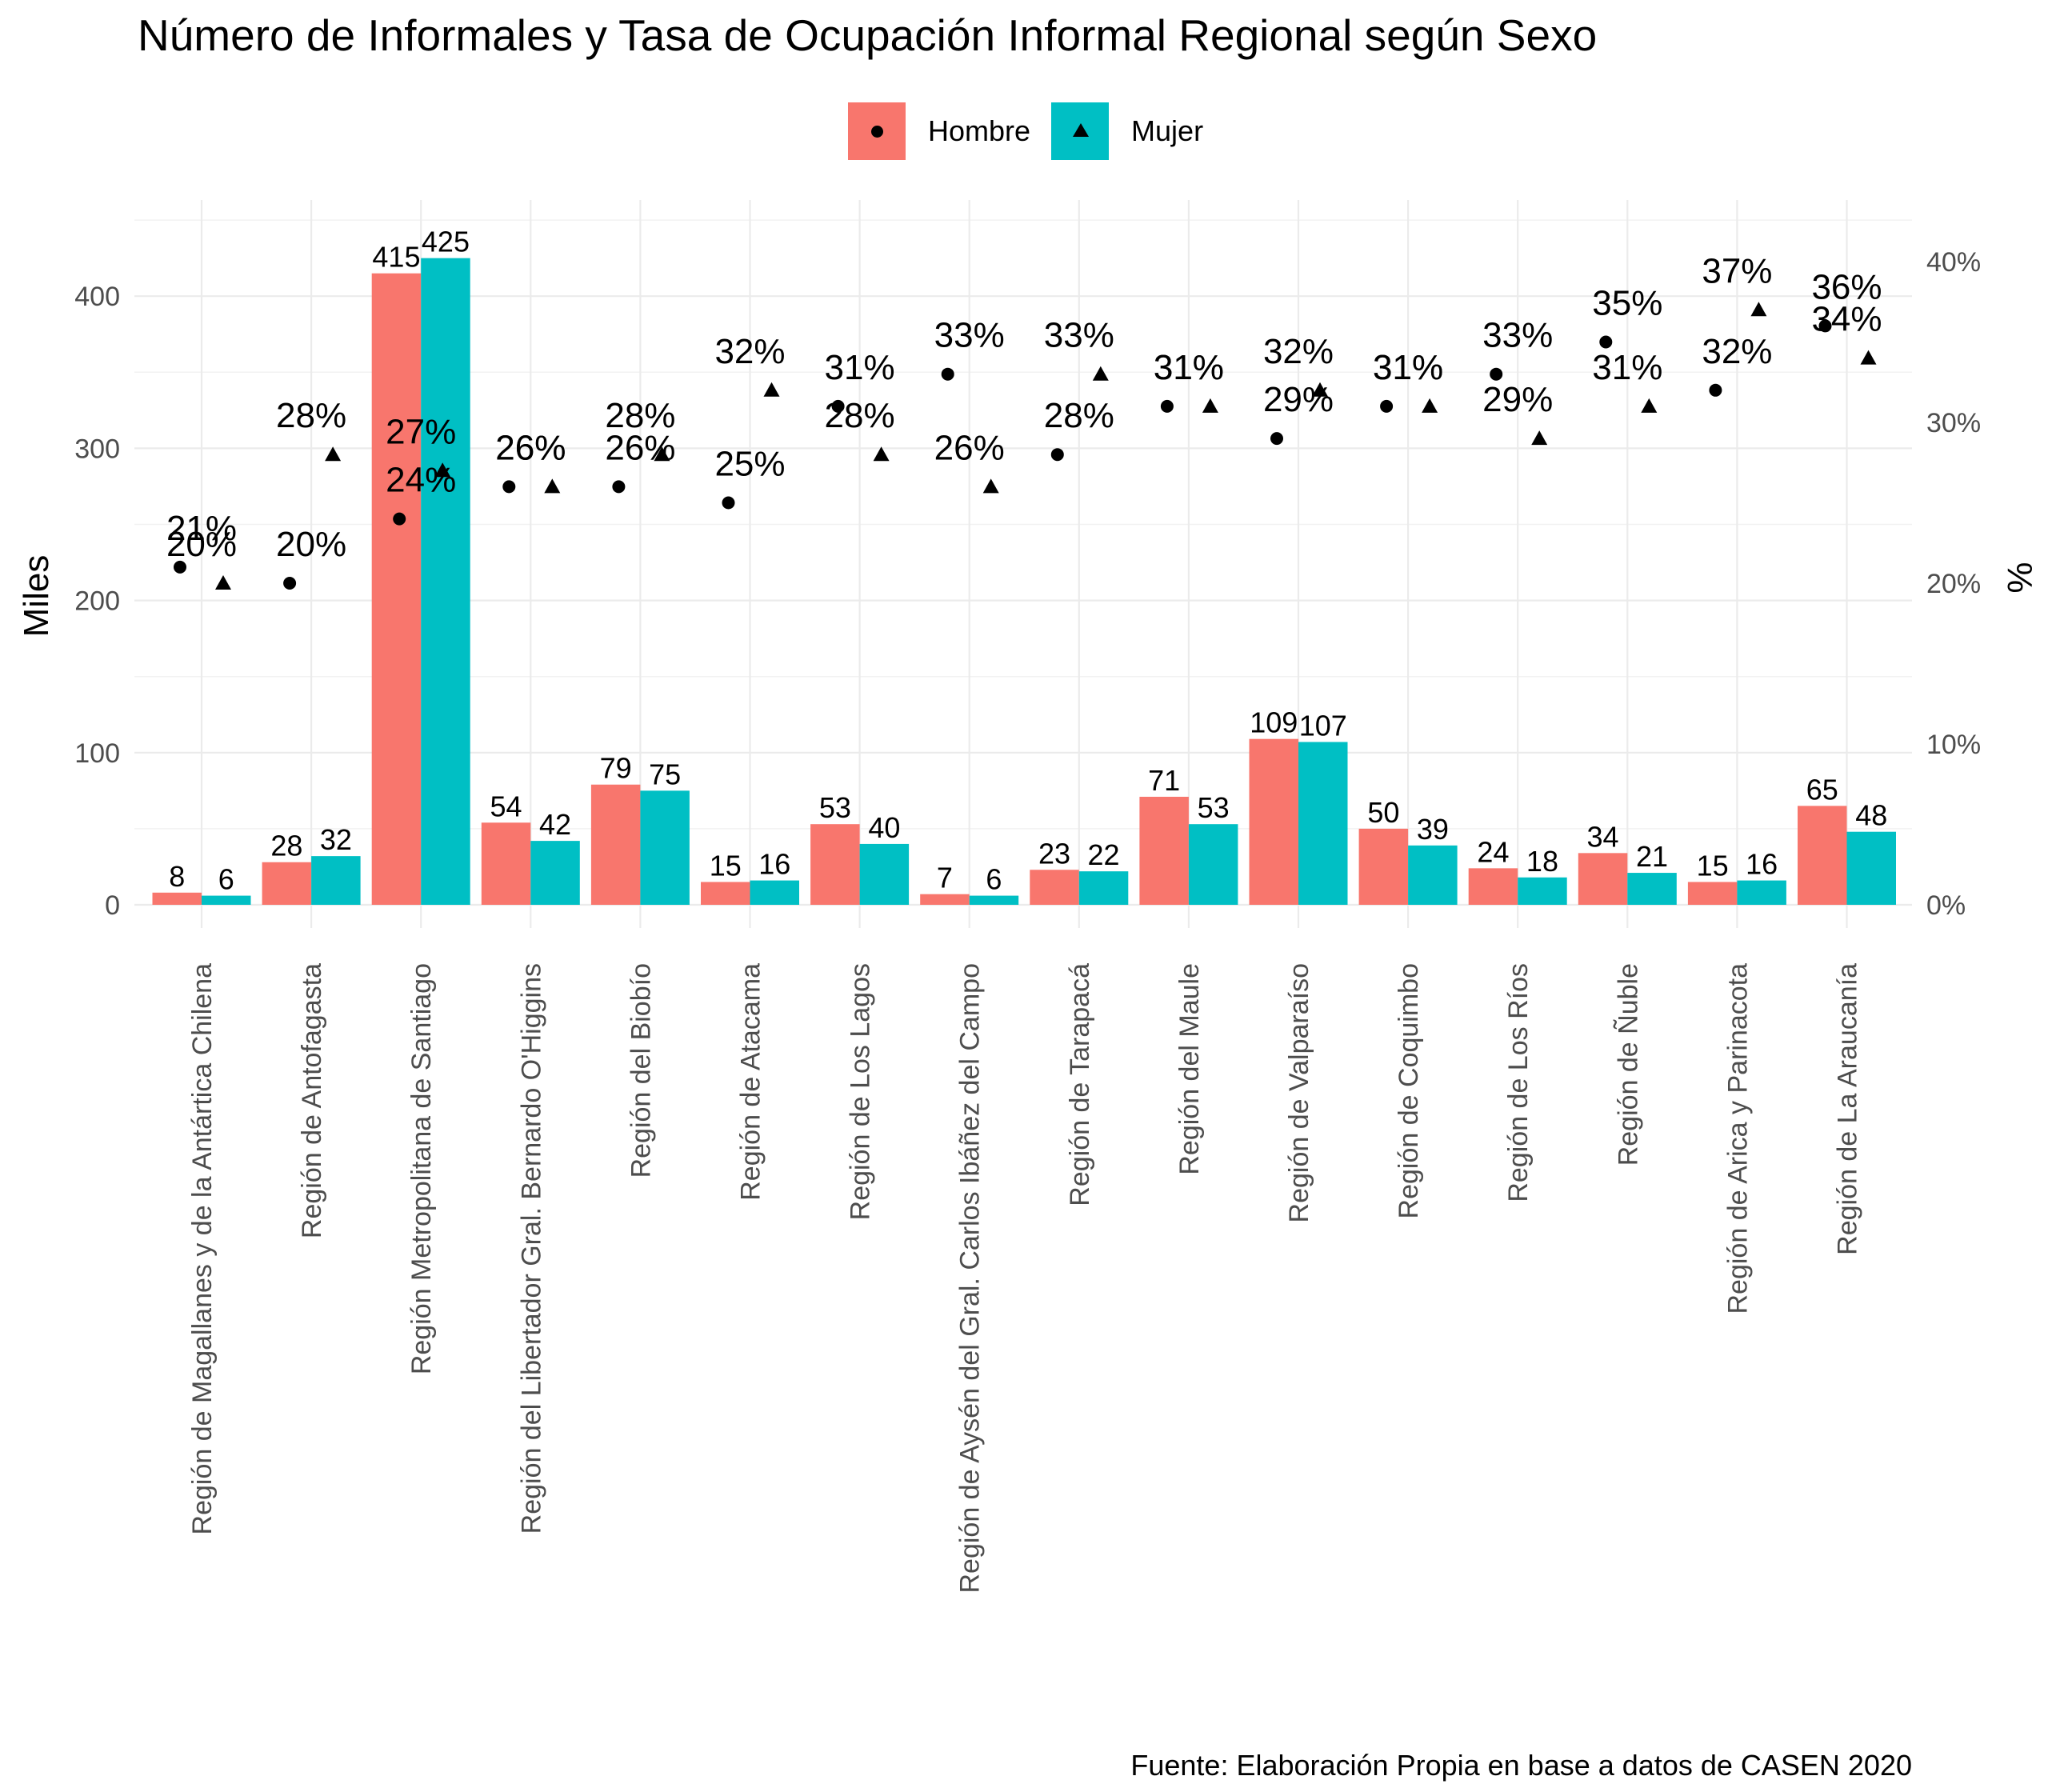 The width and height of the screenshot is (2048, 1792). I want to click on bar-value-label: 34, so click(1603, 836).